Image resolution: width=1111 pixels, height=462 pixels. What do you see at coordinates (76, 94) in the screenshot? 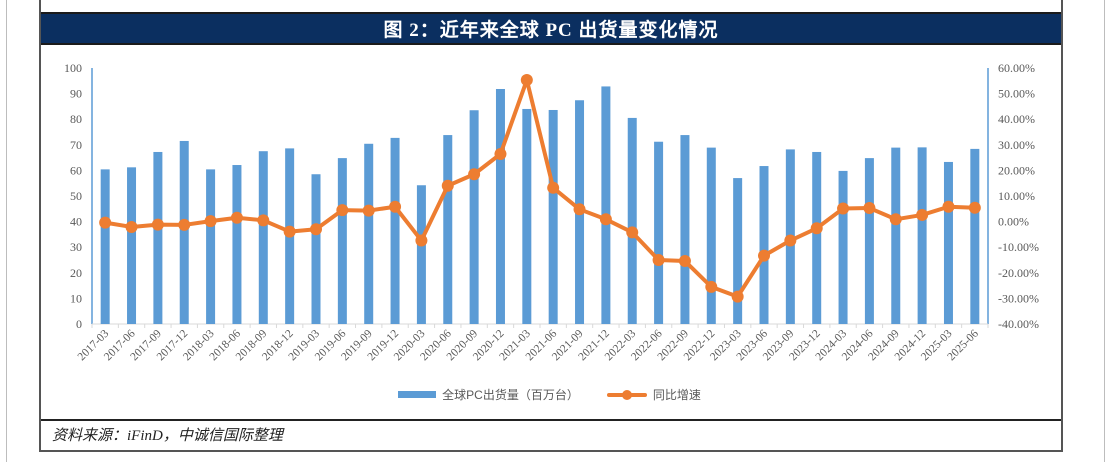
I see `left-axis-tick-label: 90` at bounding box center [76, 94].